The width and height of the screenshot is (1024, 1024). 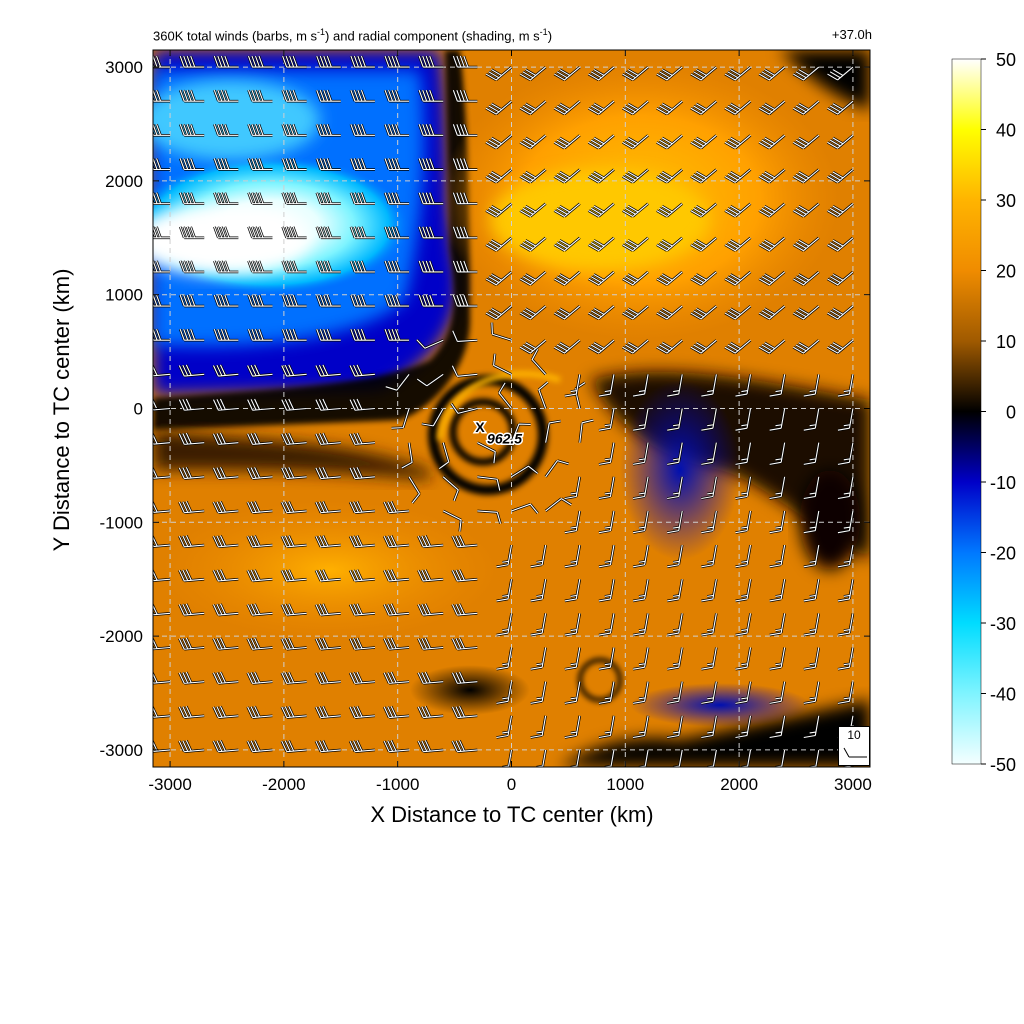 What do you see at coordinates (499, 405) in the screenshot?
I see `spiral-bright-arc` at bounding box center [499, 405].